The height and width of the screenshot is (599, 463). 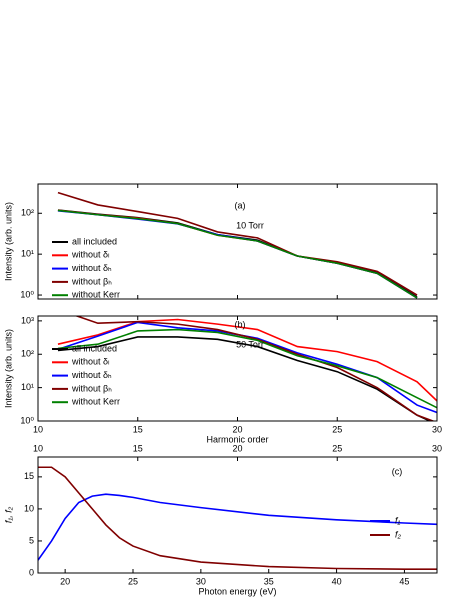 What do you see at coordinates (8, 514) in the screenshot?
I see `y-axis-label: f₁, f₂` at bounding box center [8, 514].